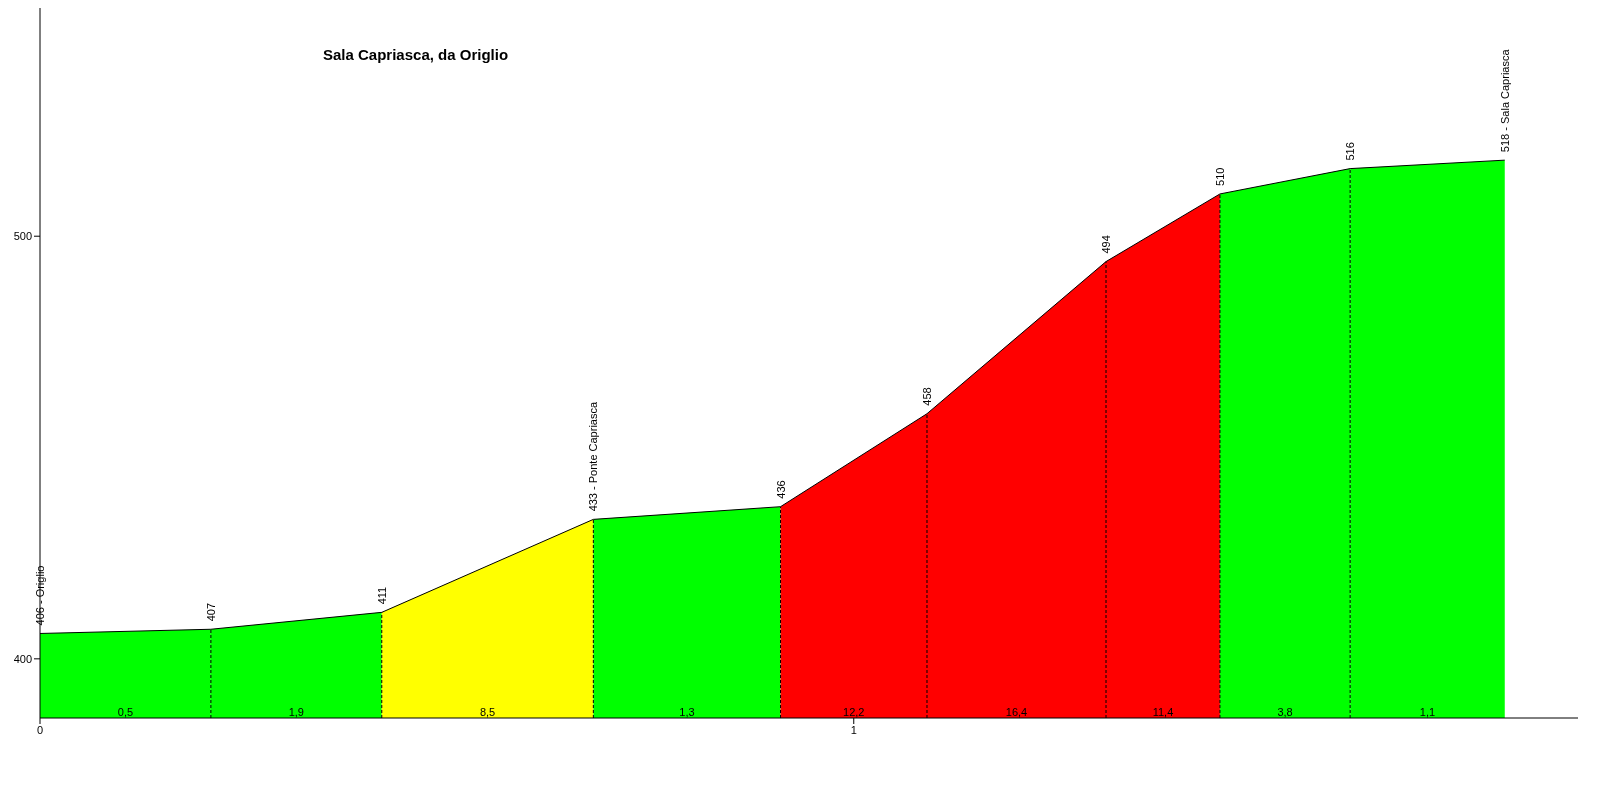 Image resolution: width=1600 pixels, height=800 pixels. What do you see at coordinates (1163, 712) in the screenshot?
I see `annotation: 11,4` at bounding box center [1163, 712].